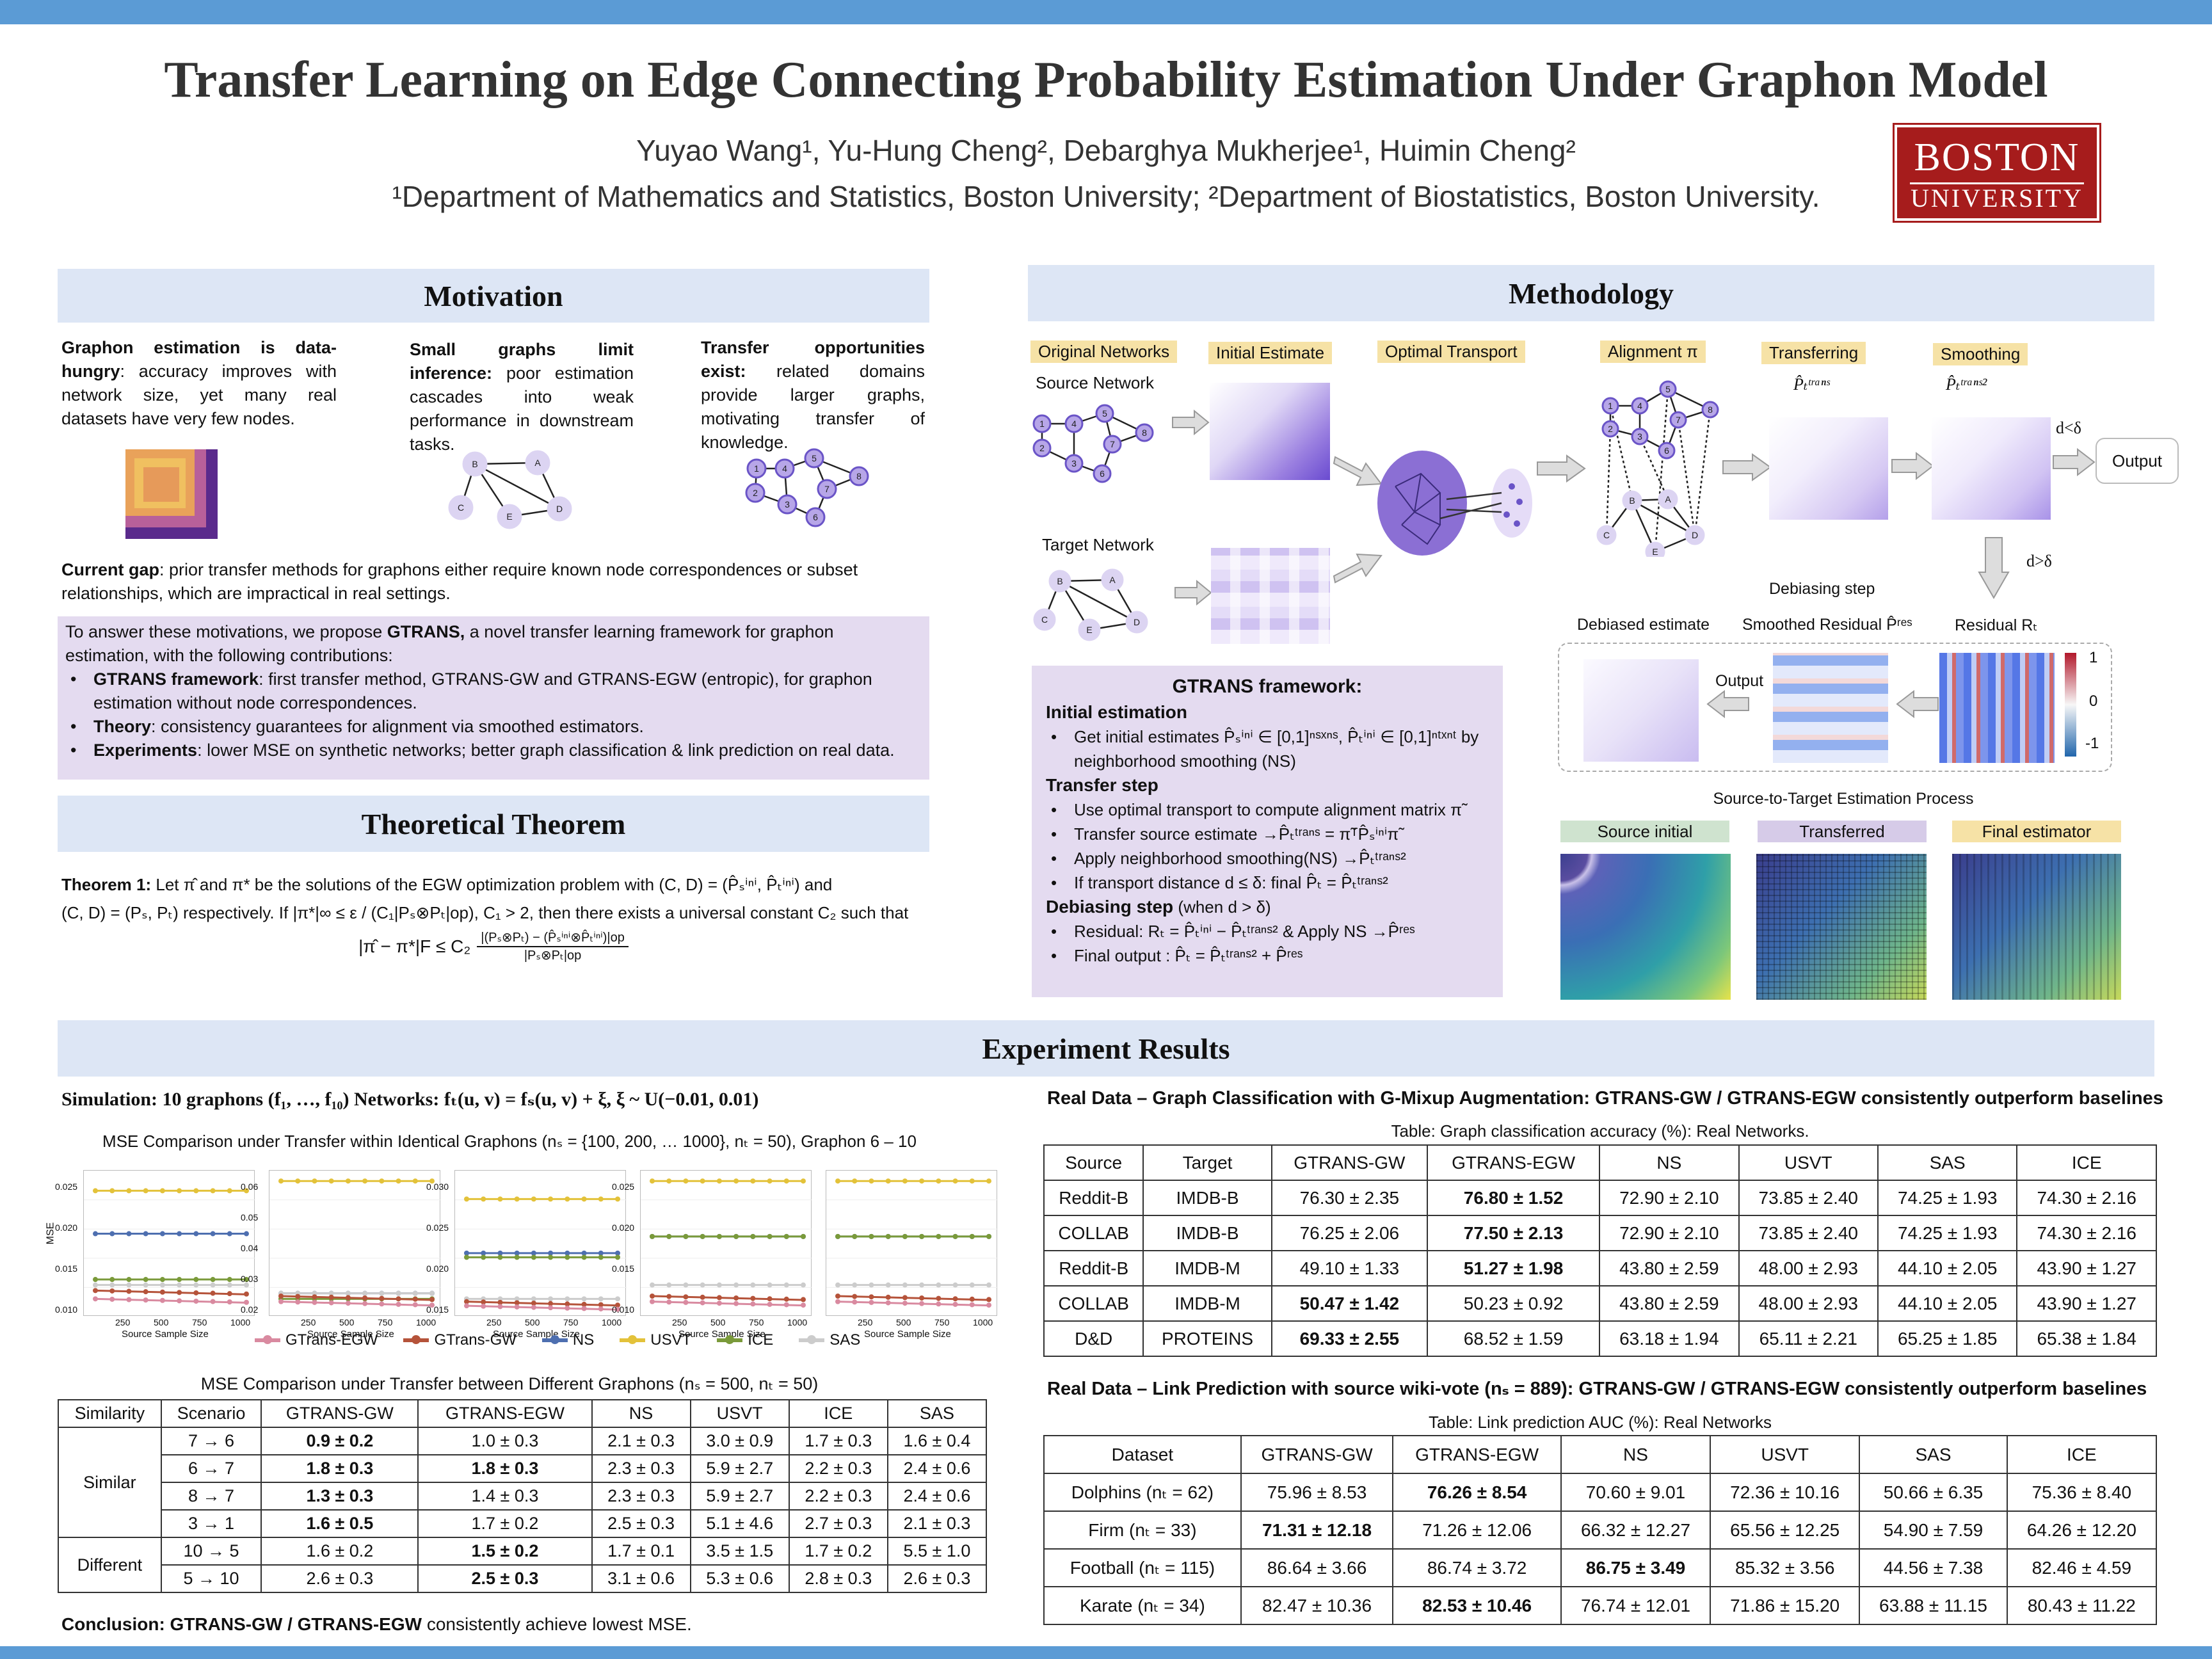 This screenshot has width=2212, height=1659. What do you see at coordinates (755, 493) in the screenshot?
I see `svg-text: 2` at bounding box center [755, 493].